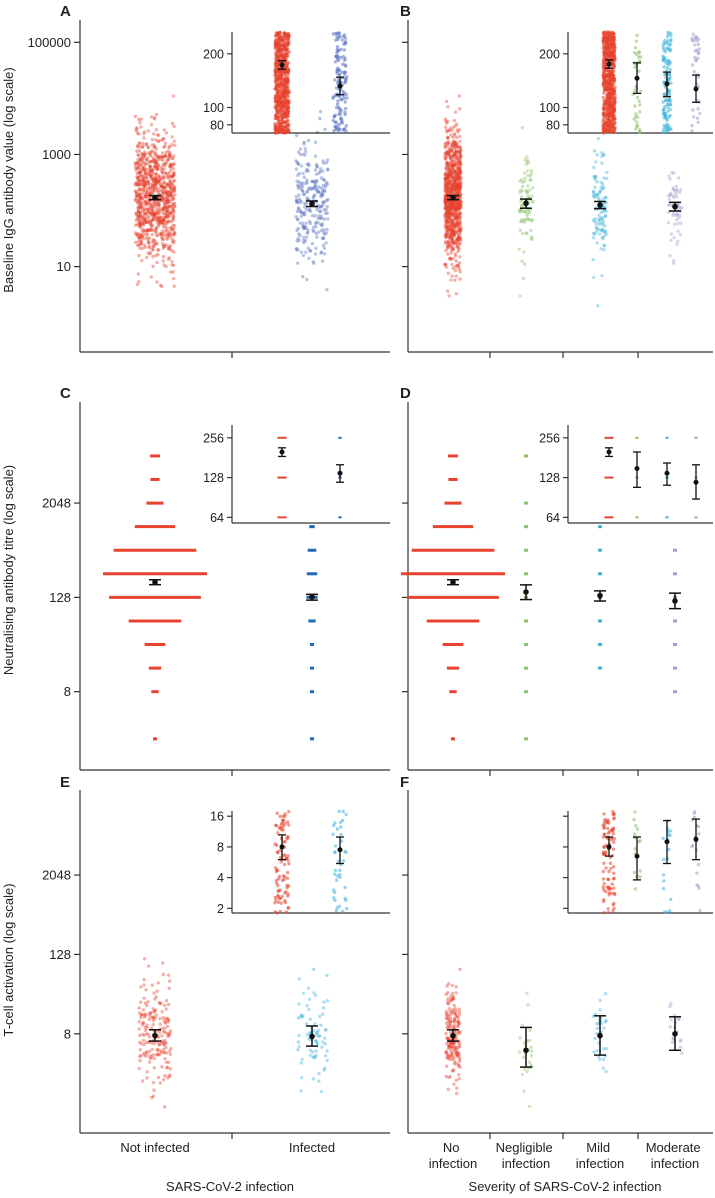 Image resolution: width=715 pixels, height=1198 pixels. I want to click on inset-negligible-infection-mean-marker, so click(637, 78).